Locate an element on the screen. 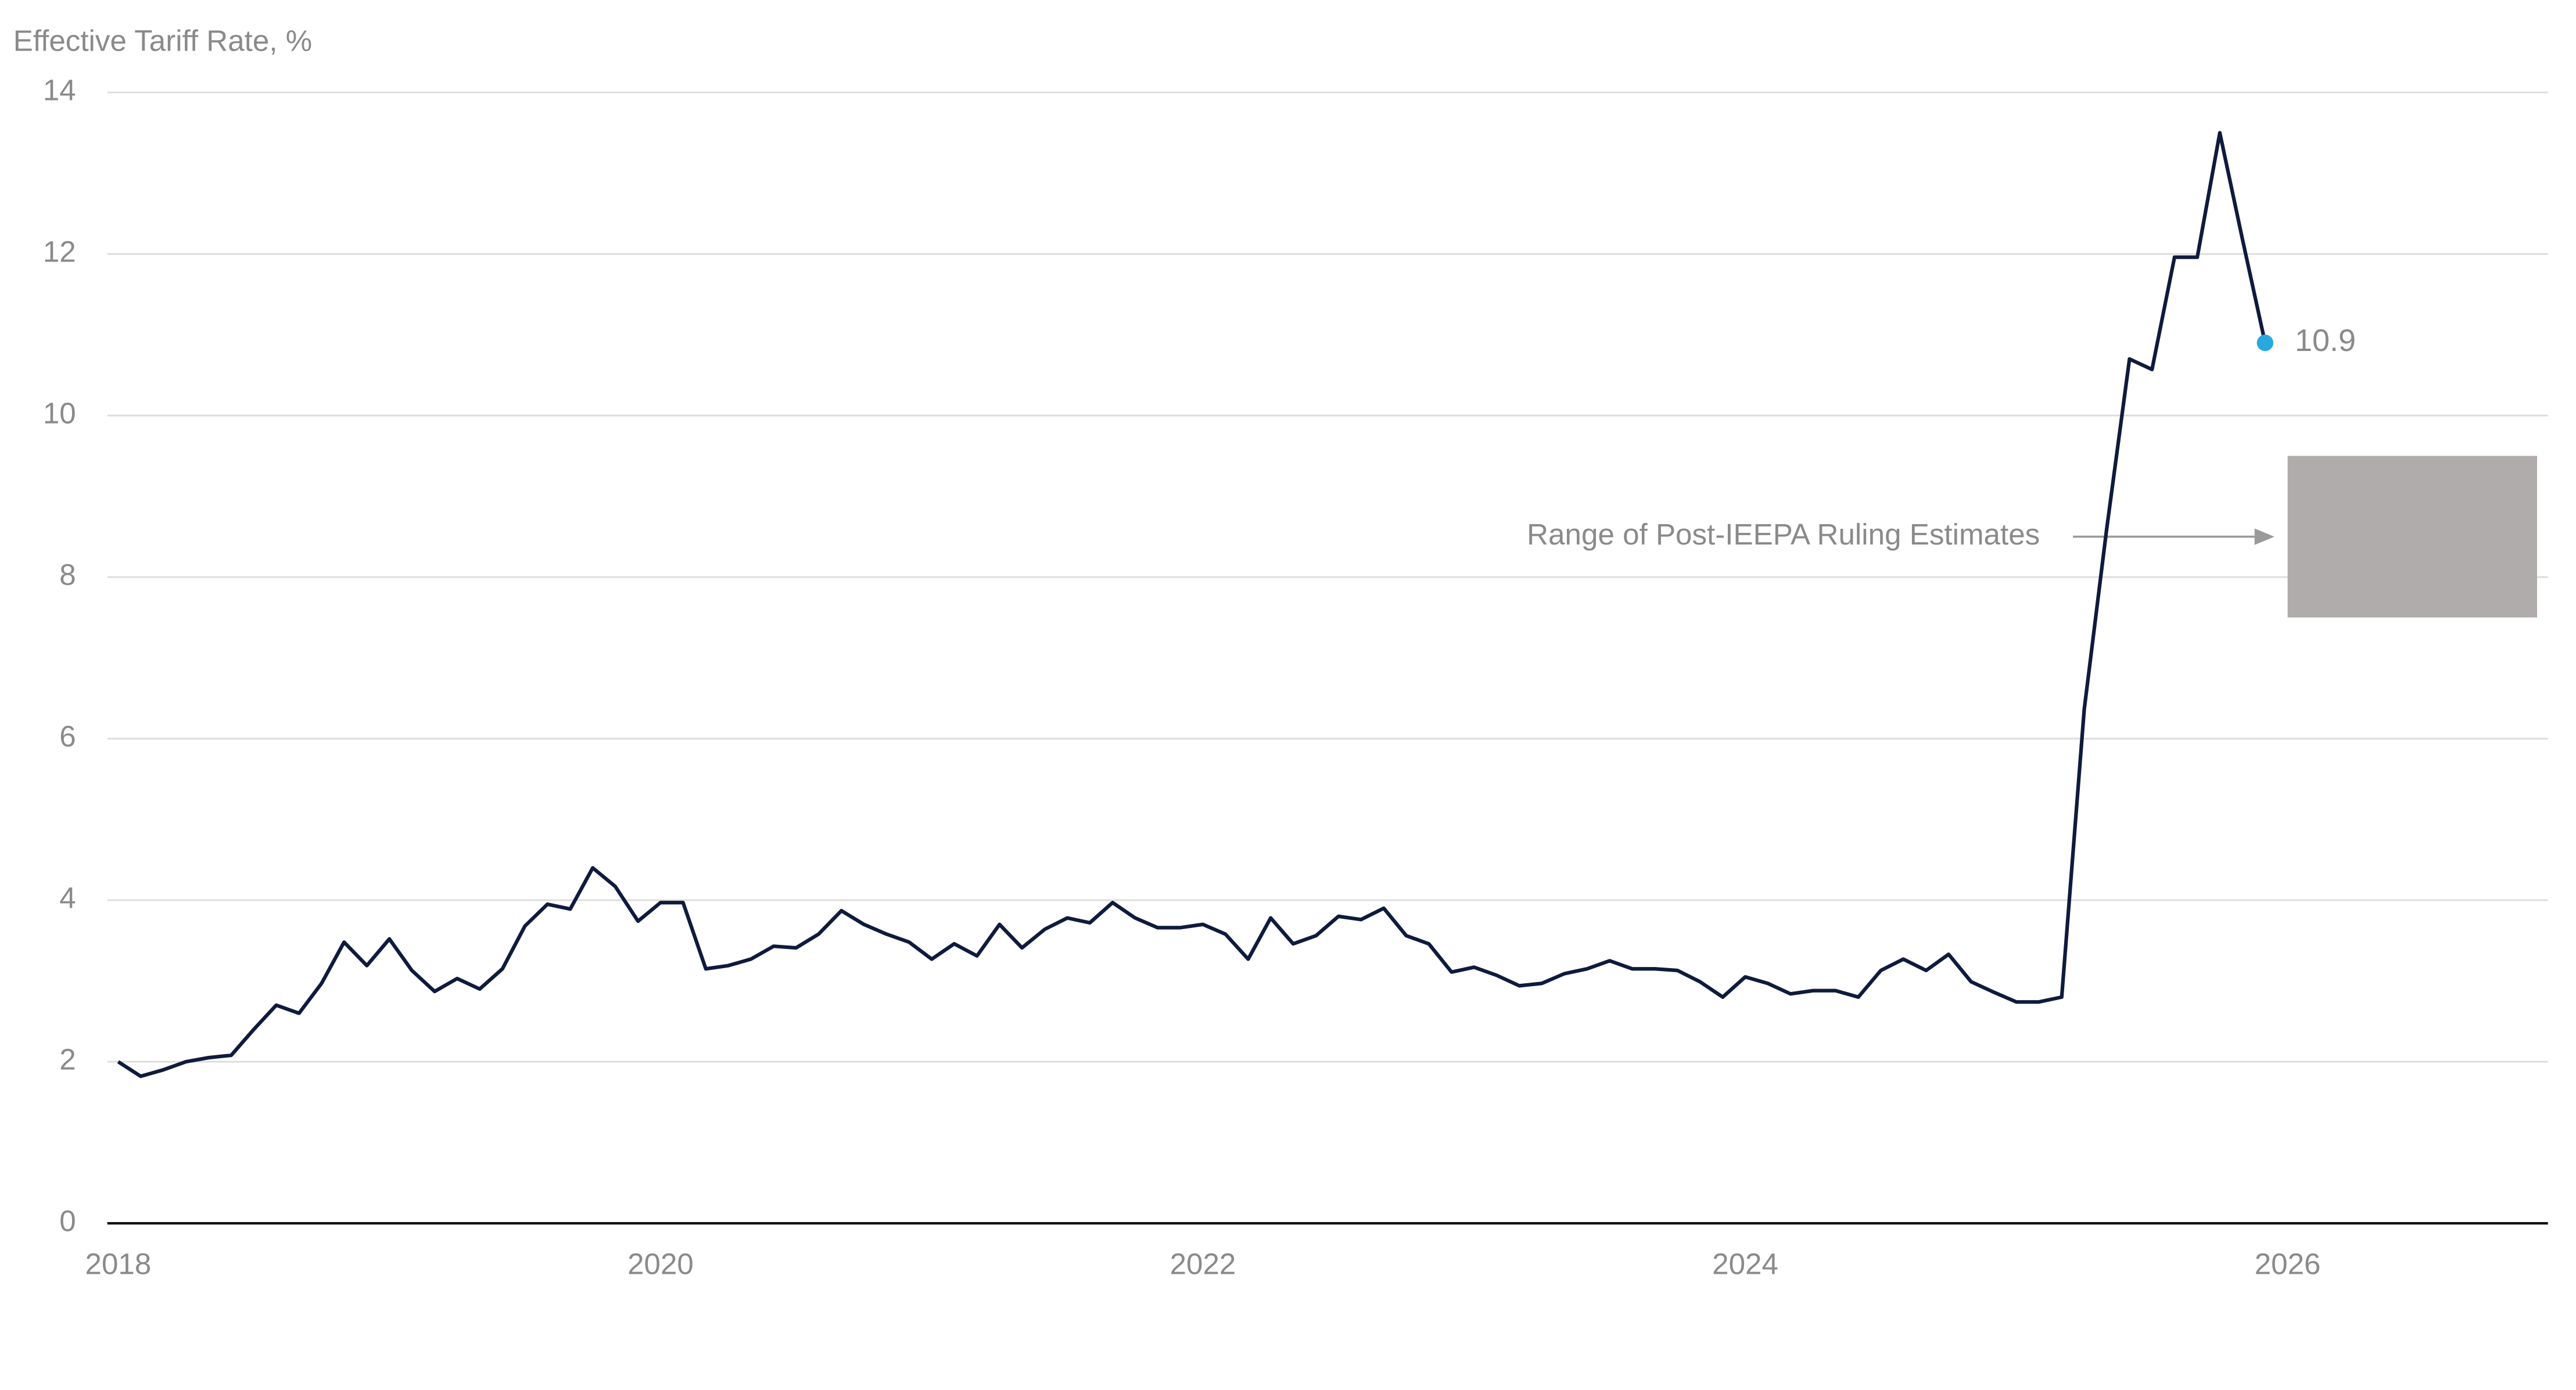  x-tick-label: 2020 is located at coordinates (660, 1263).